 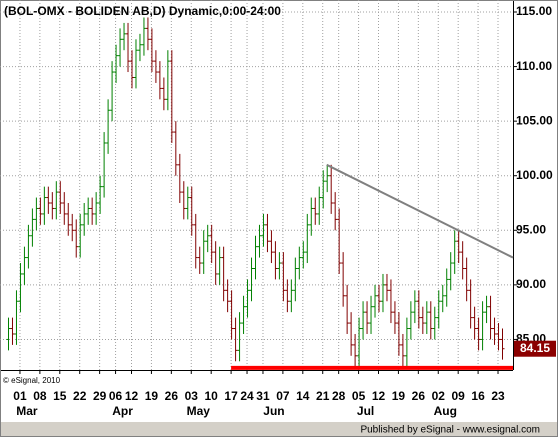 What do you see at coordinates (450, 430) in the screenshot?
I see `footer: Published by eSignal - www.esignal.com` at bounding box center [450, 430].